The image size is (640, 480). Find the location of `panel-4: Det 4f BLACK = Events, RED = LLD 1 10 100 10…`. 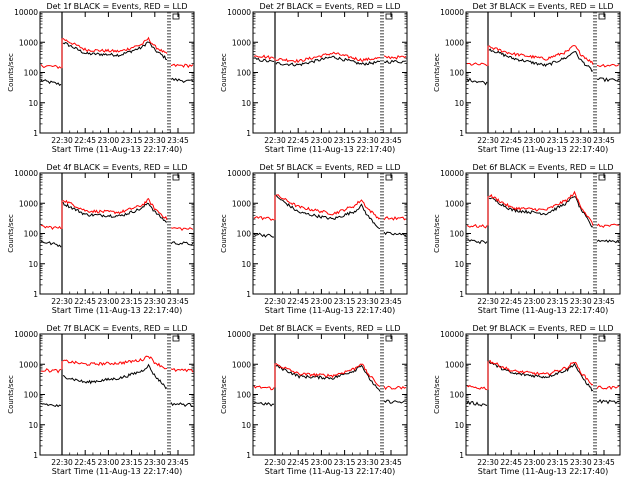

panel-4: Det 4f BLACK = Events, RED = LLD 1 10 100 10… is located at coordinates (101, 239).